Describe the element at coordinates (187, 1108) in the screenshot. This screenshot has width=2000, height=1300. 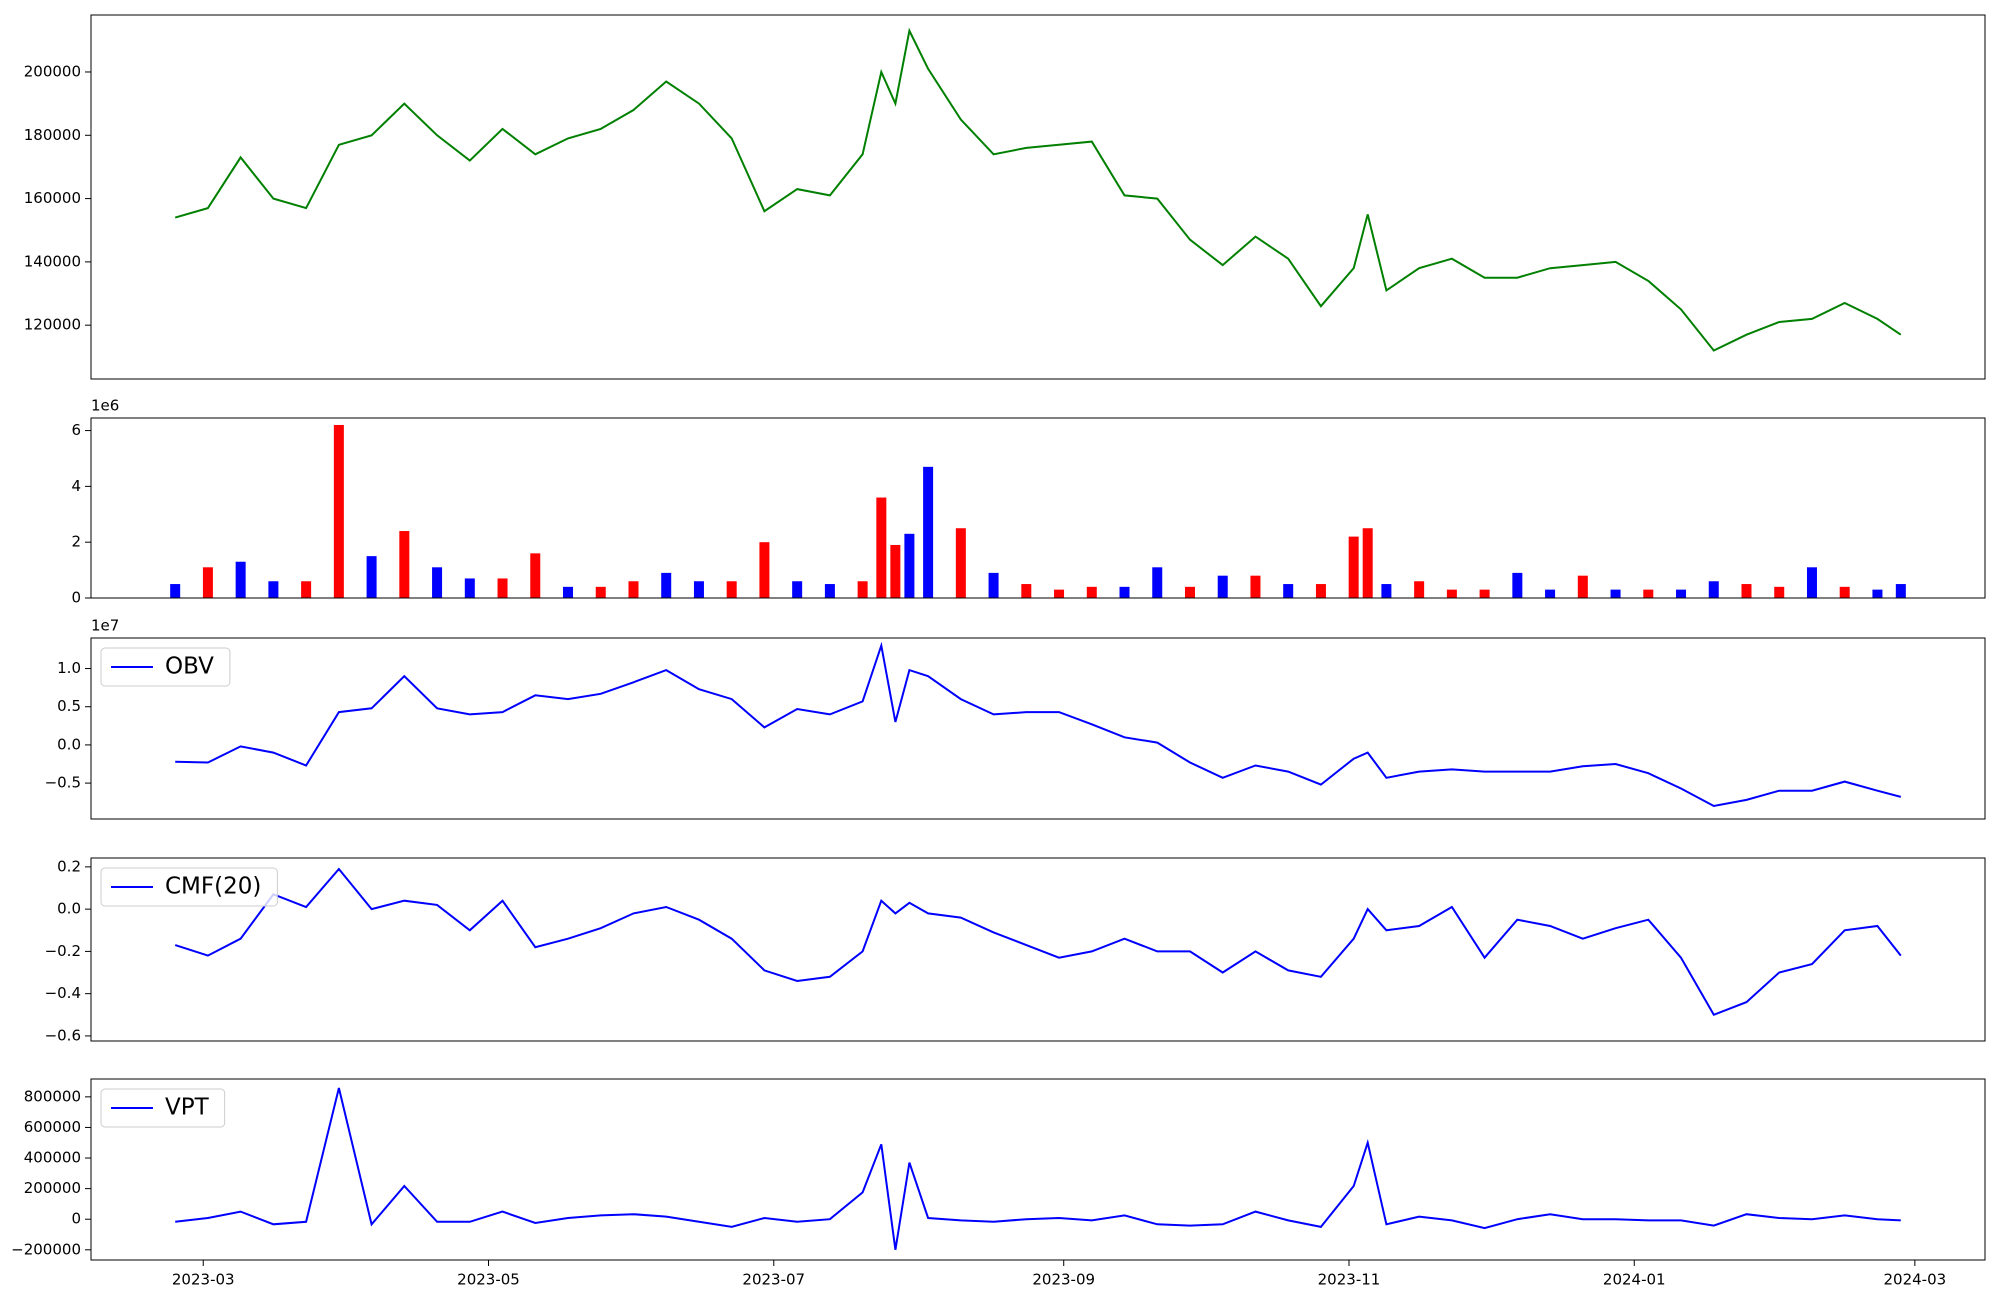
I see `legend-label: VPT` at that location.